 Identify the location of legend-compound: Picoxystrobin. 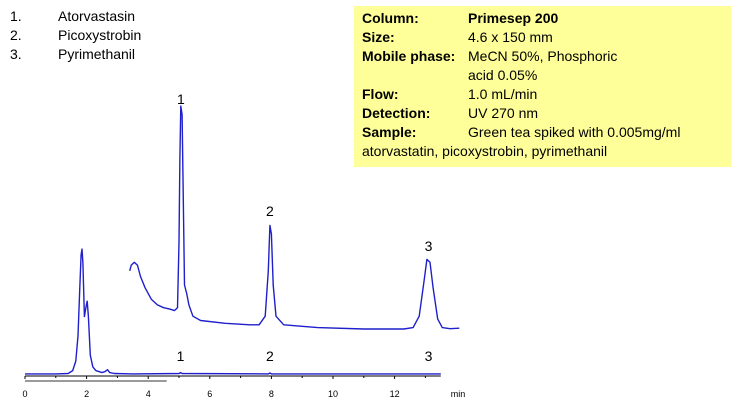
(100, 35).